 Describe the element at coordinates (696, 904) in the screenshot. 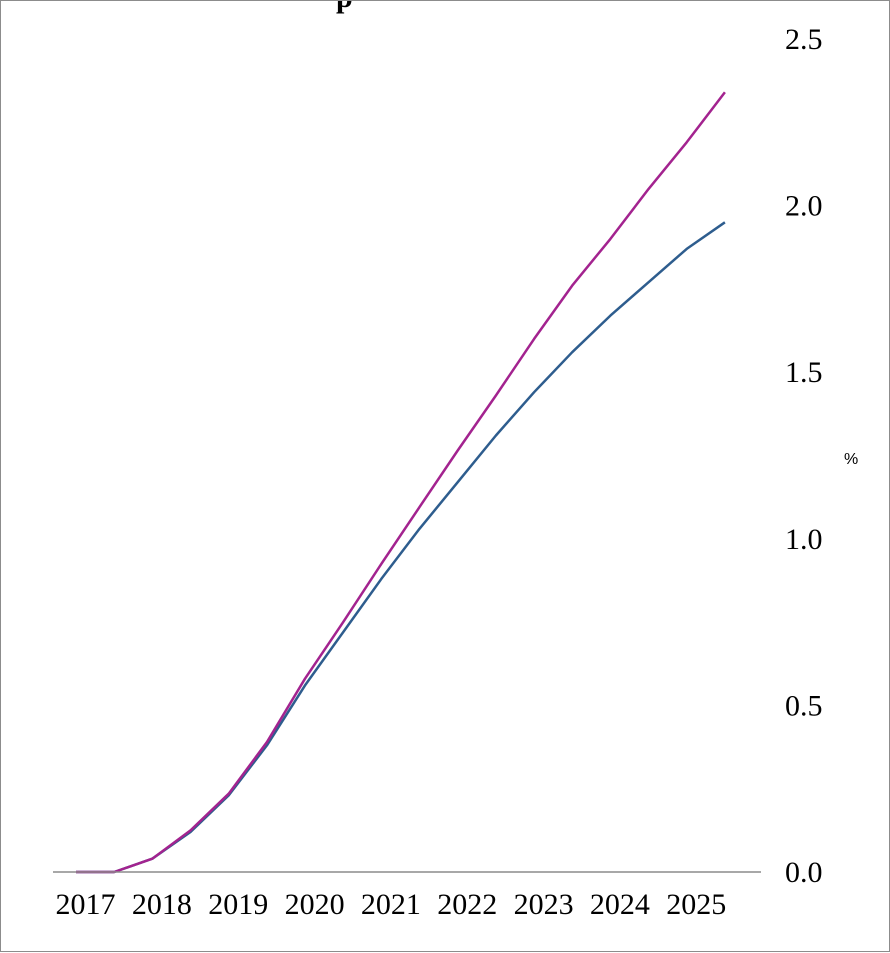

I see `x-tick-label: 2025` at that location.